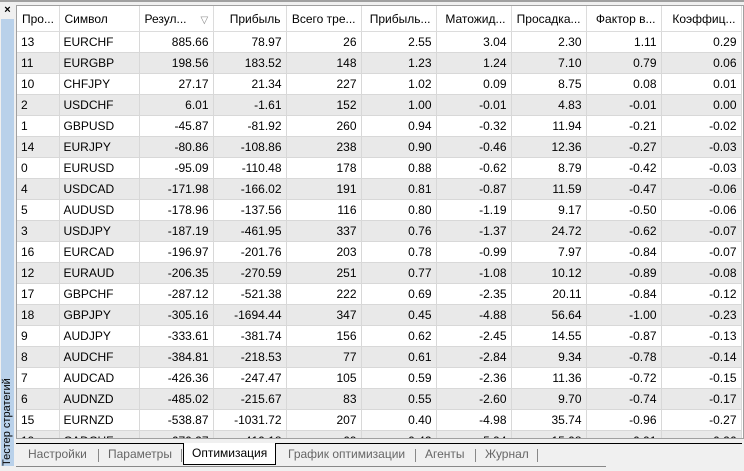  I want to click on table-cell: 17, so click(38, 294).